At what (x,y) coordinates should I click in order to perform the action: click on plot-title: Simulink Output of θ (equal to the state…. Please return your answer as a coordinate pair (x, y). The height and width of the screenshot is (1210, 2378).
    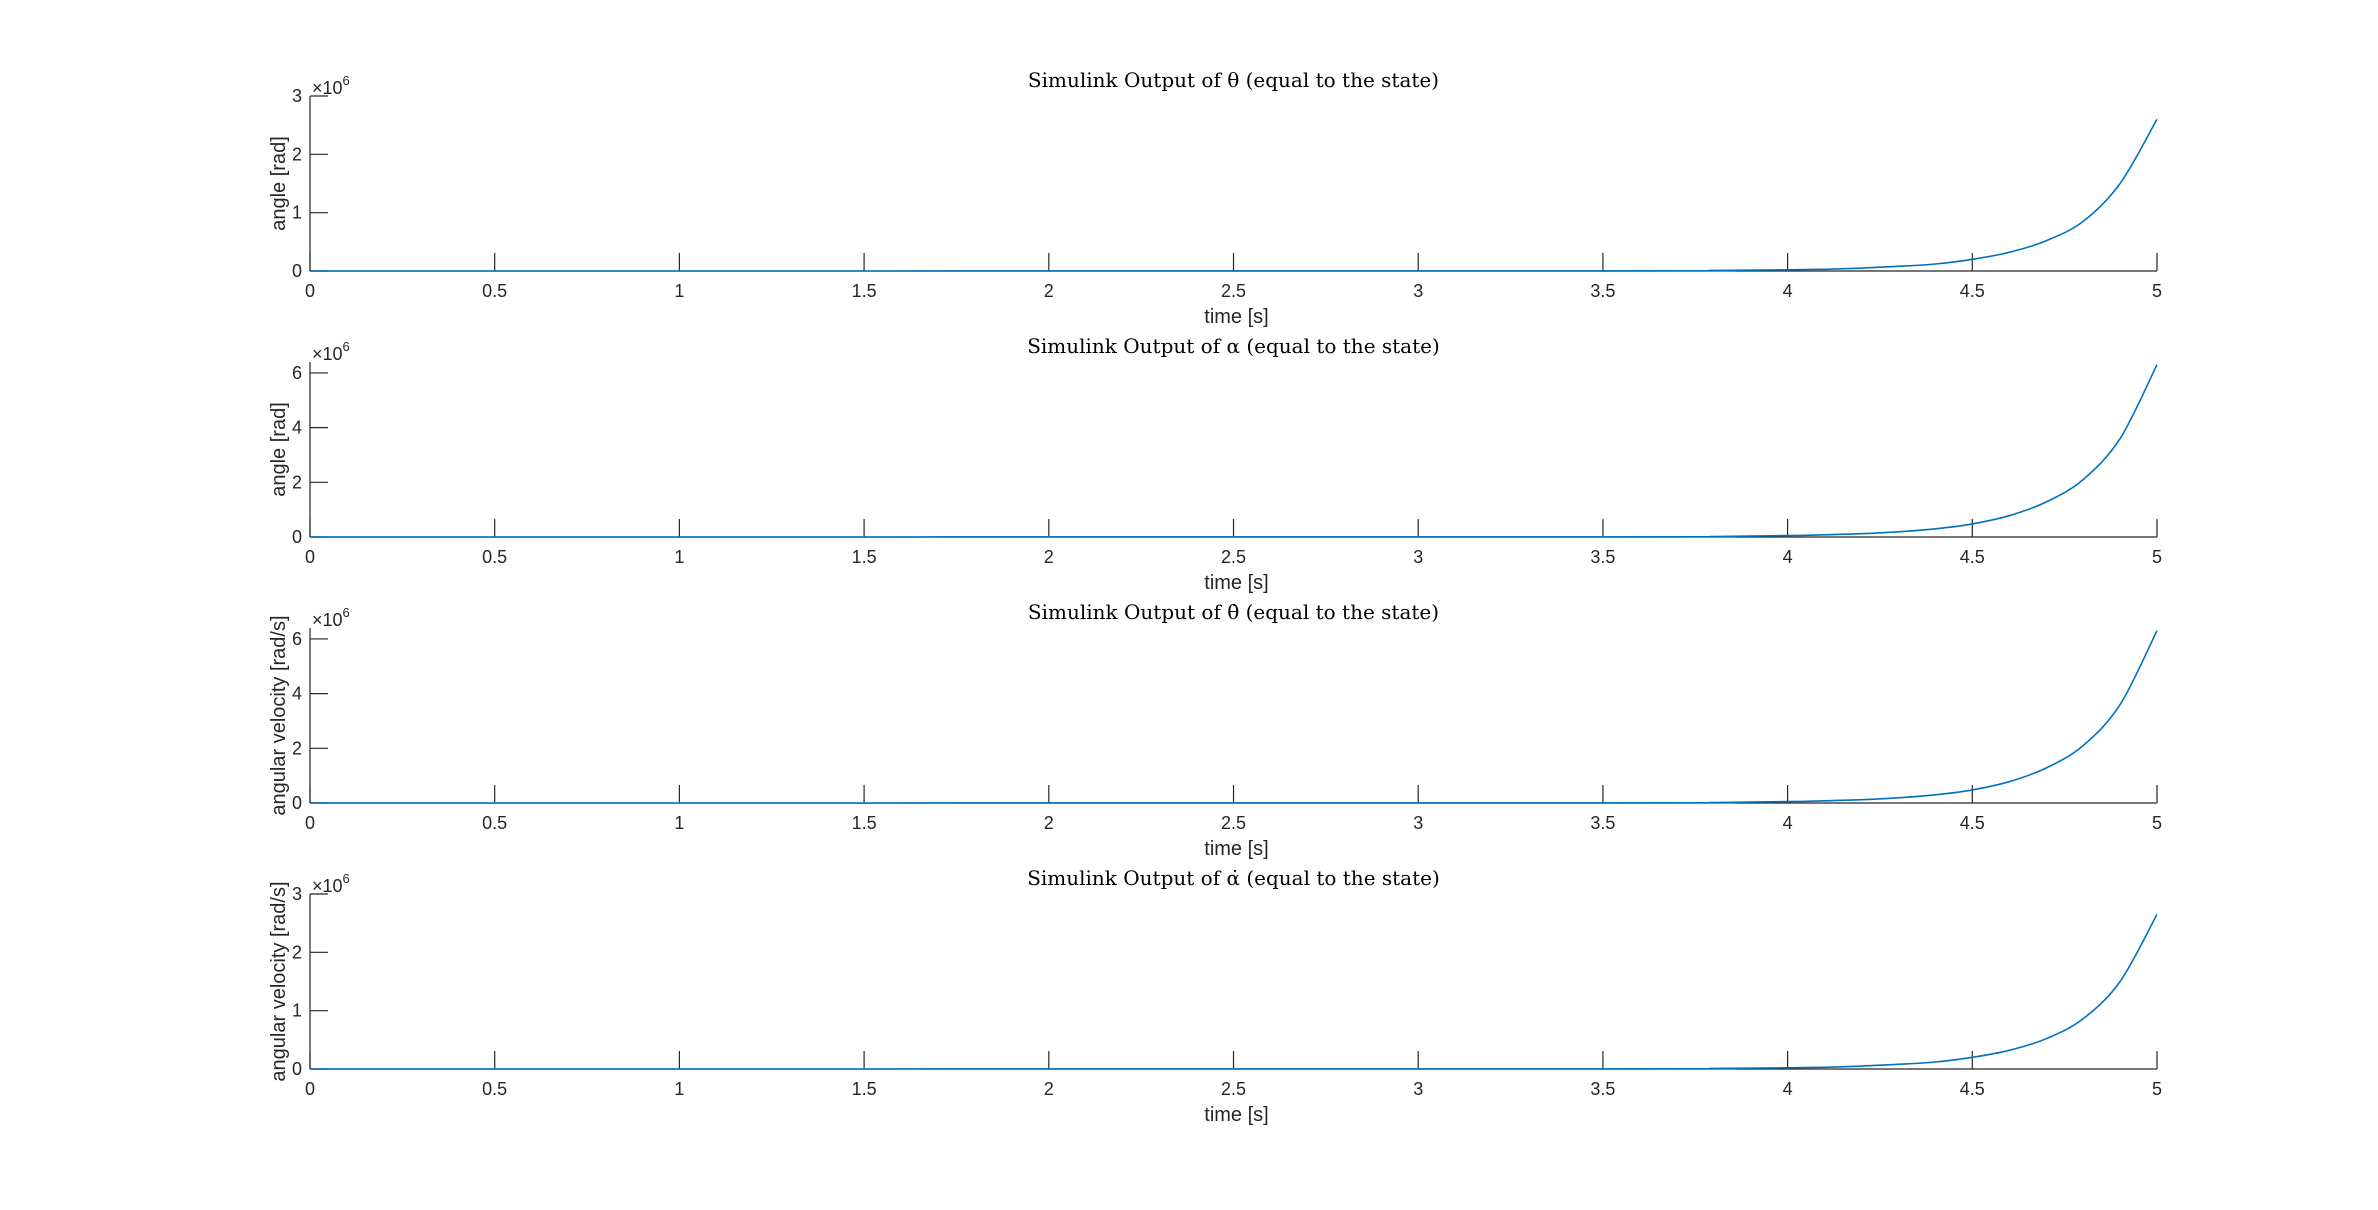
    Looking at the image, I should click on (1233, 80).